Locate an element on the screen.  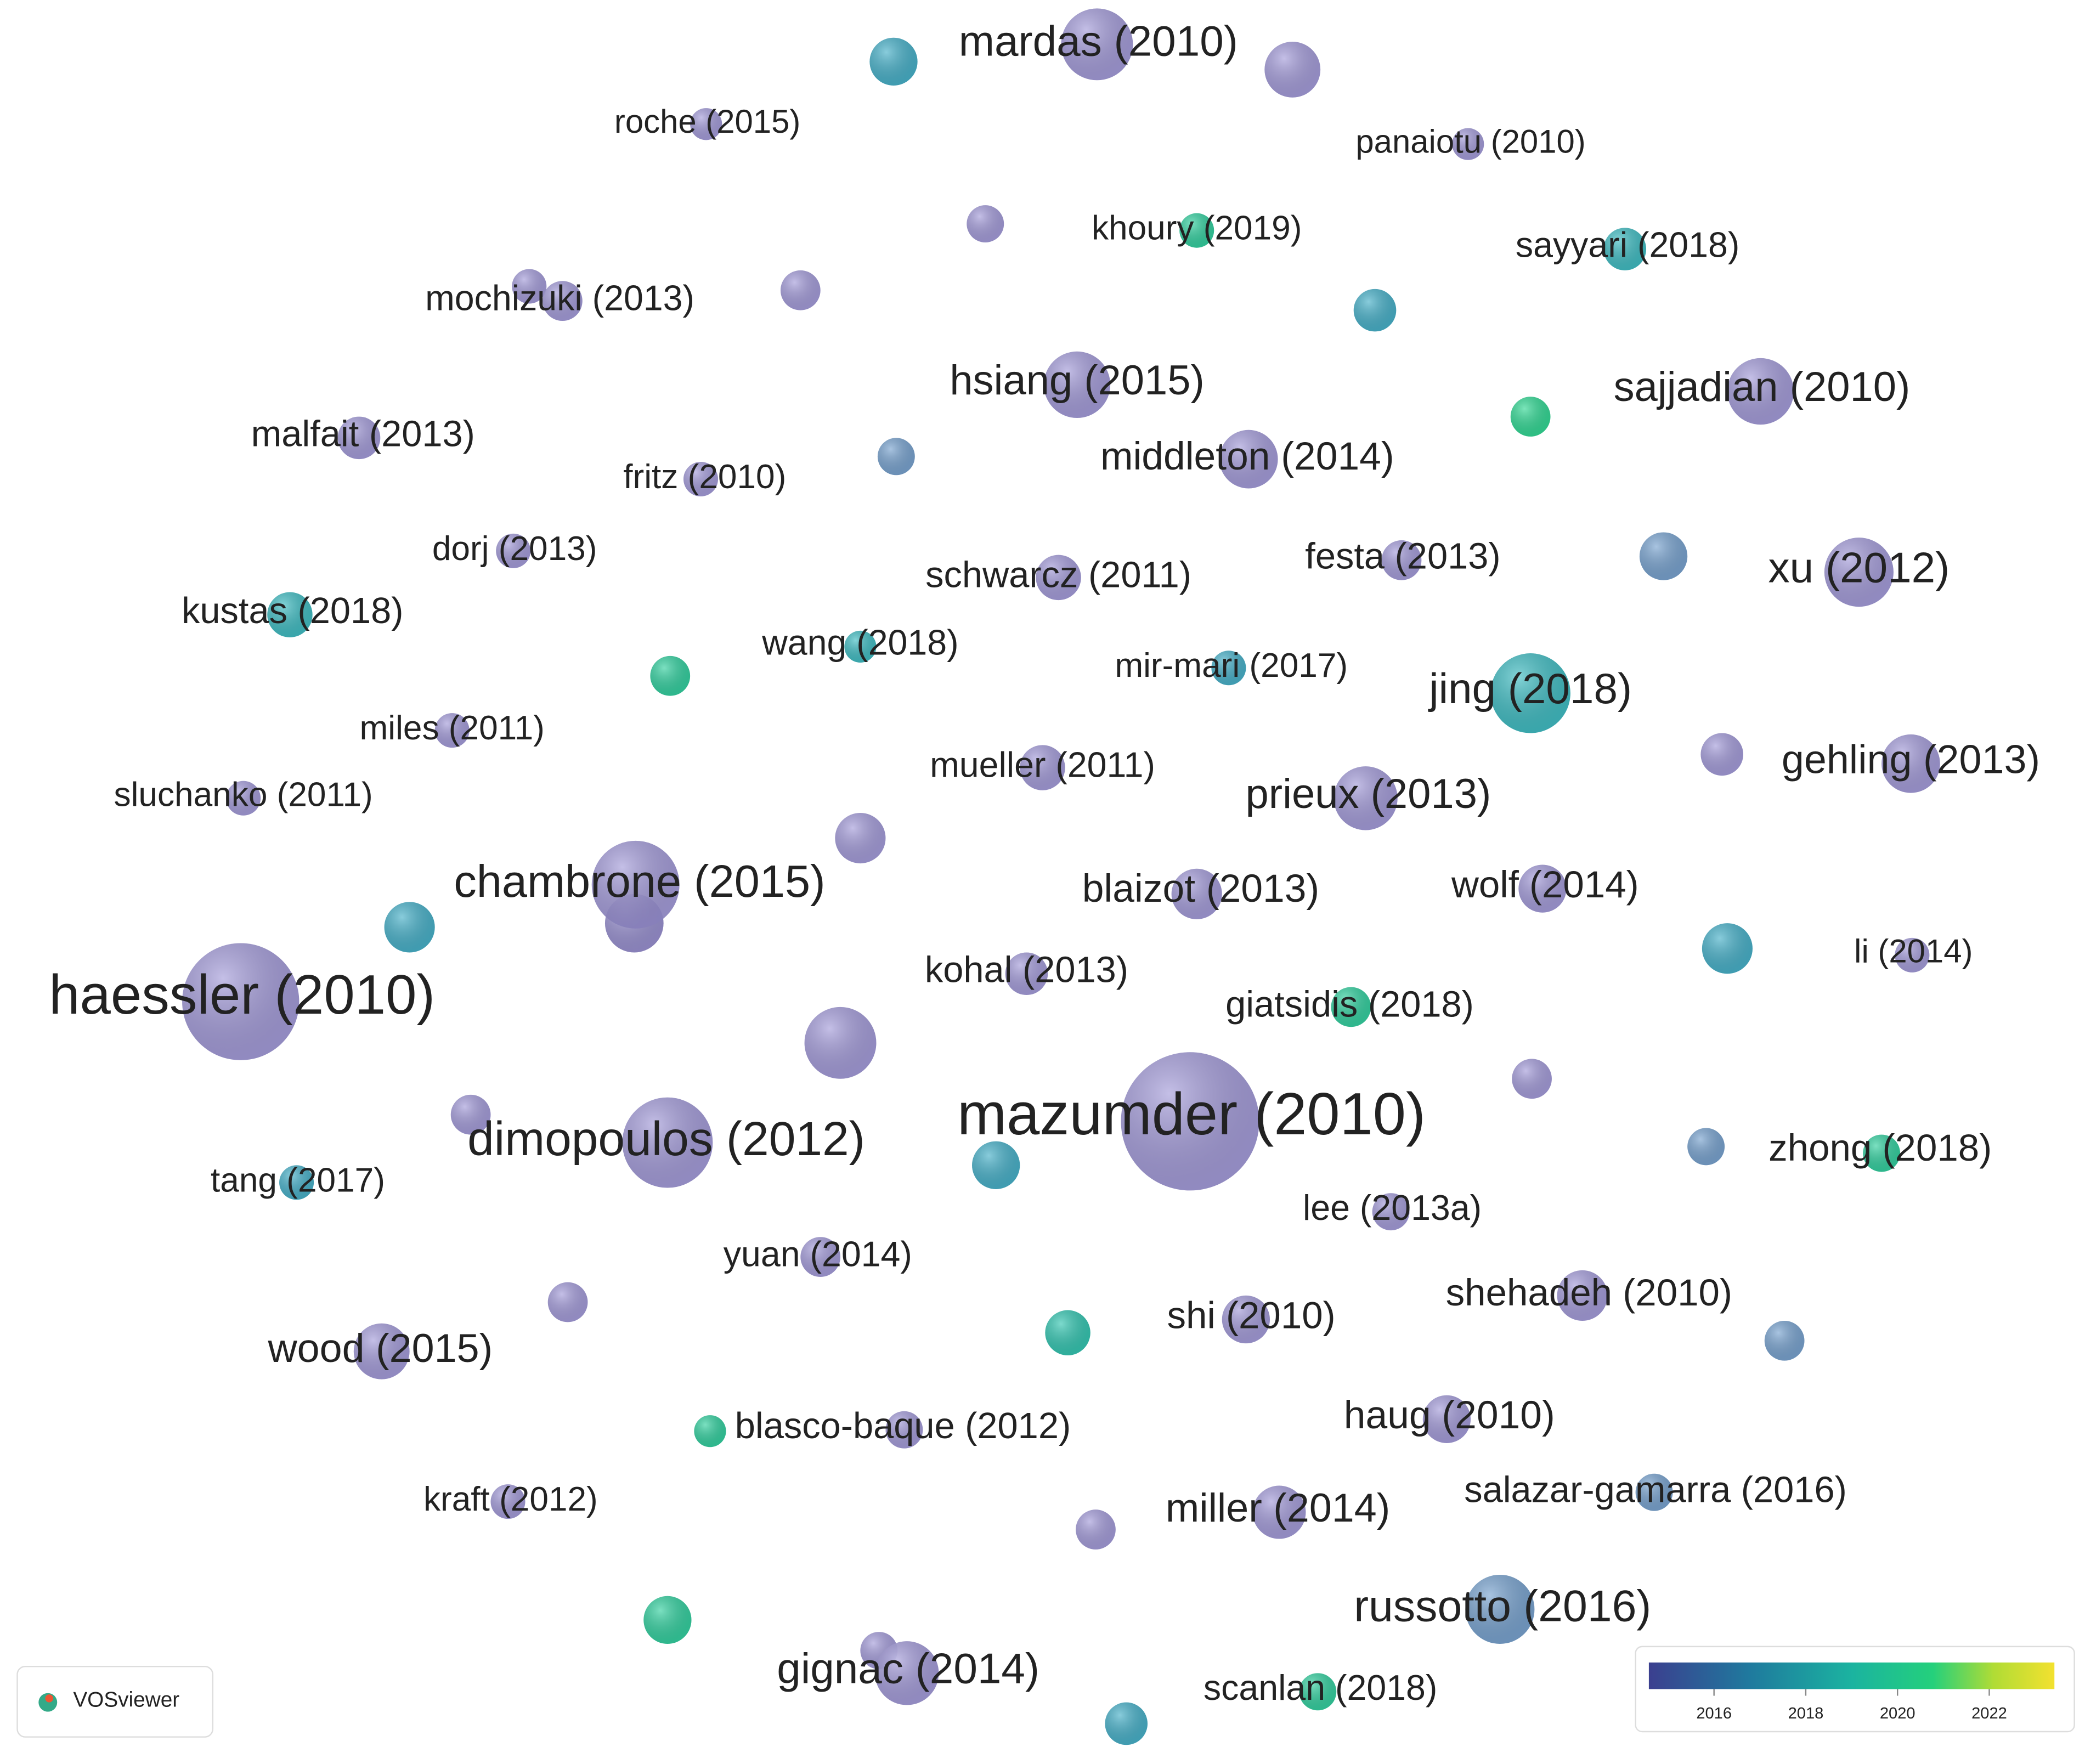
node-label: haessler (2010) is located at coordinates (242, 995).